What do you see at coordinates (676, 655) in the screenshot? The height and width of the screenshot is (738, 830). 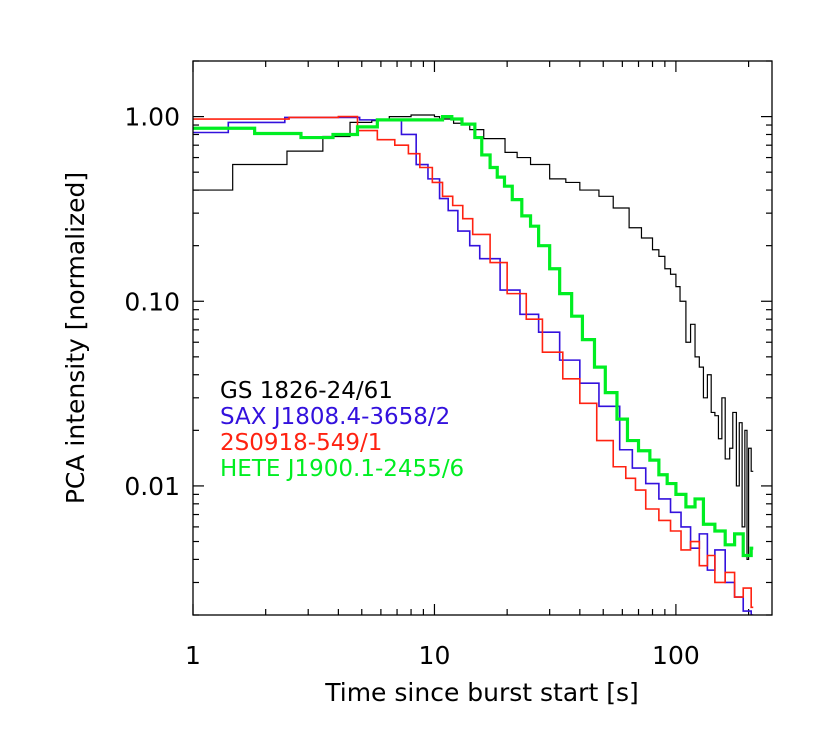 I see `x-tick-label: 100` at bounding box center [676, 655].